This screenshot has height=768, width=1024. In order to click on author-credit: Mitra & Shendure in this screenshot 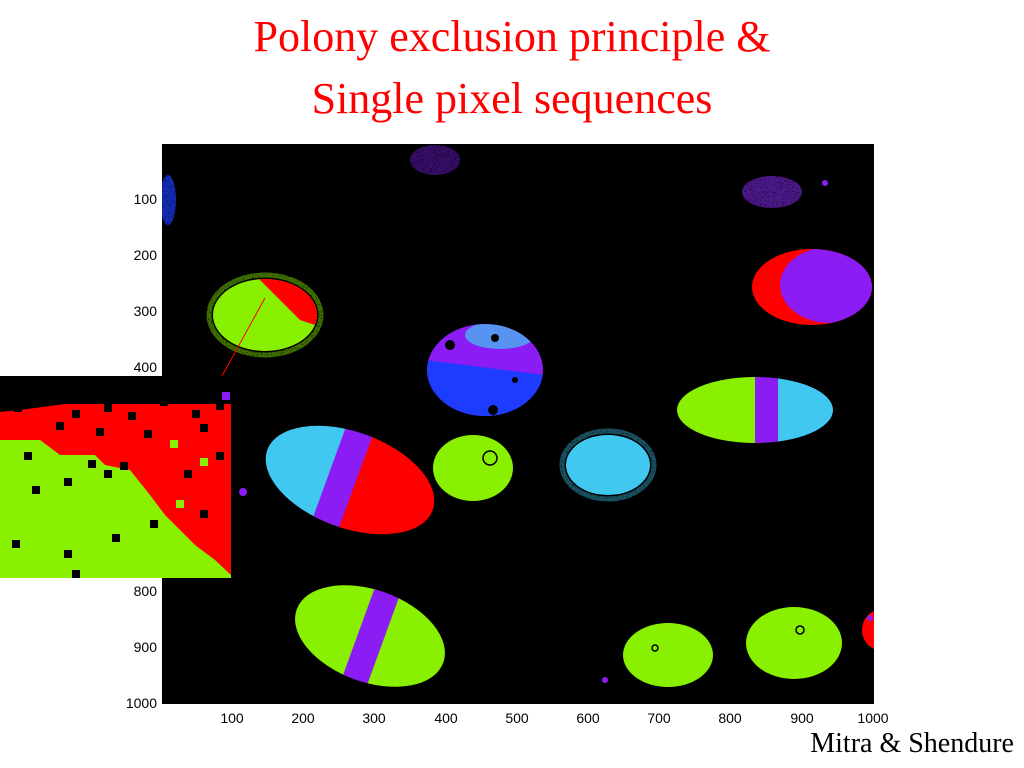, I will do `click(912, 743)`.